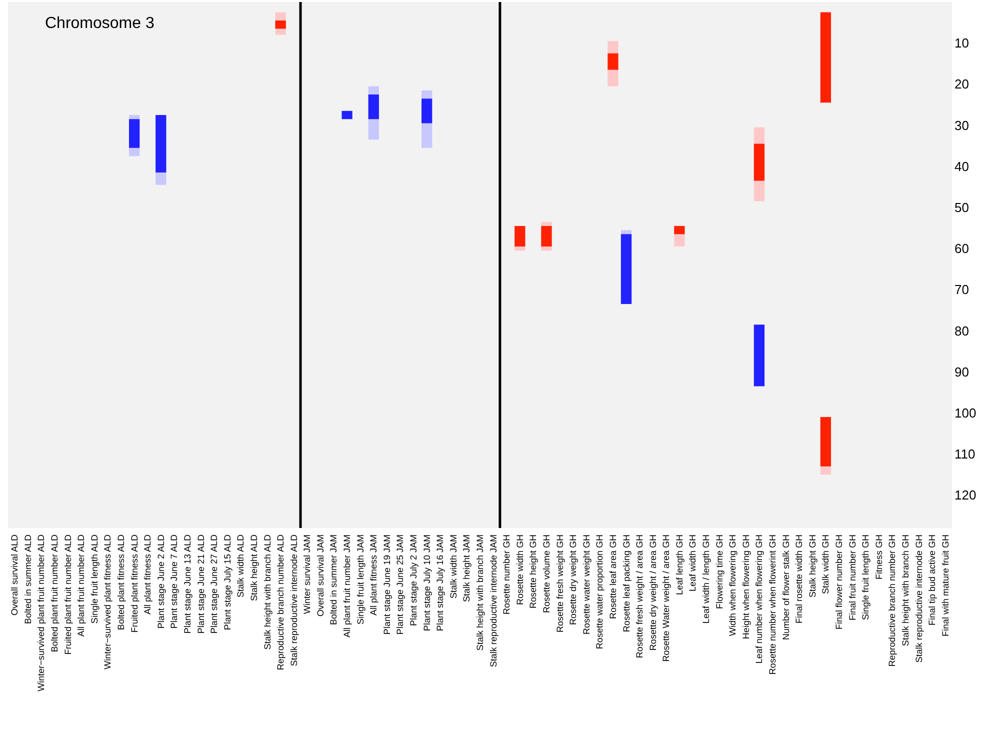  What do you see at coordinates (852, 577) in the screenshot?
I see `x-tick-label: Final fruit number GH` at bounding box center [852, 577].